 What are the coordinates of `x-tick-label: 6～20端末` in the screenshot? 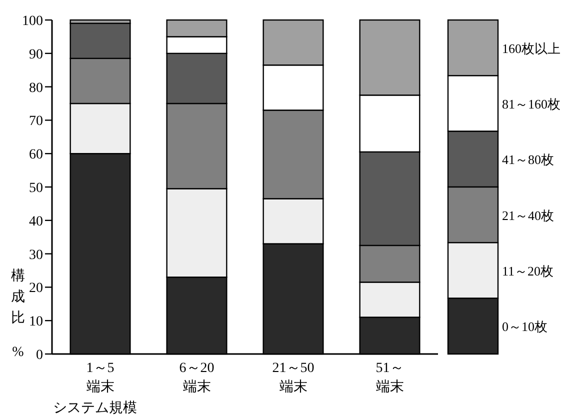 It's located at (196, 378).